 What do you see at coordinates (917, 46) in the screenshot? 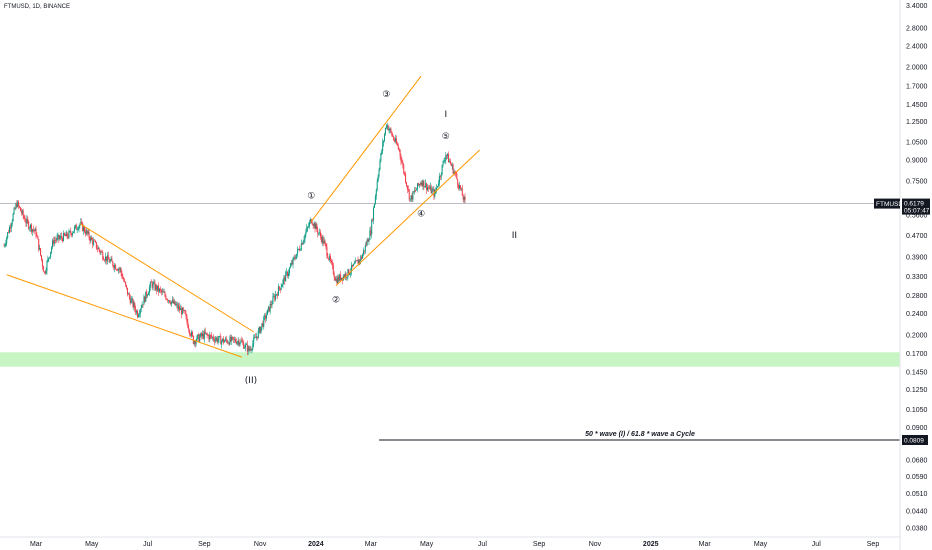
I see `price-tick-label: 2.4000` at bounding box center [917, 46].